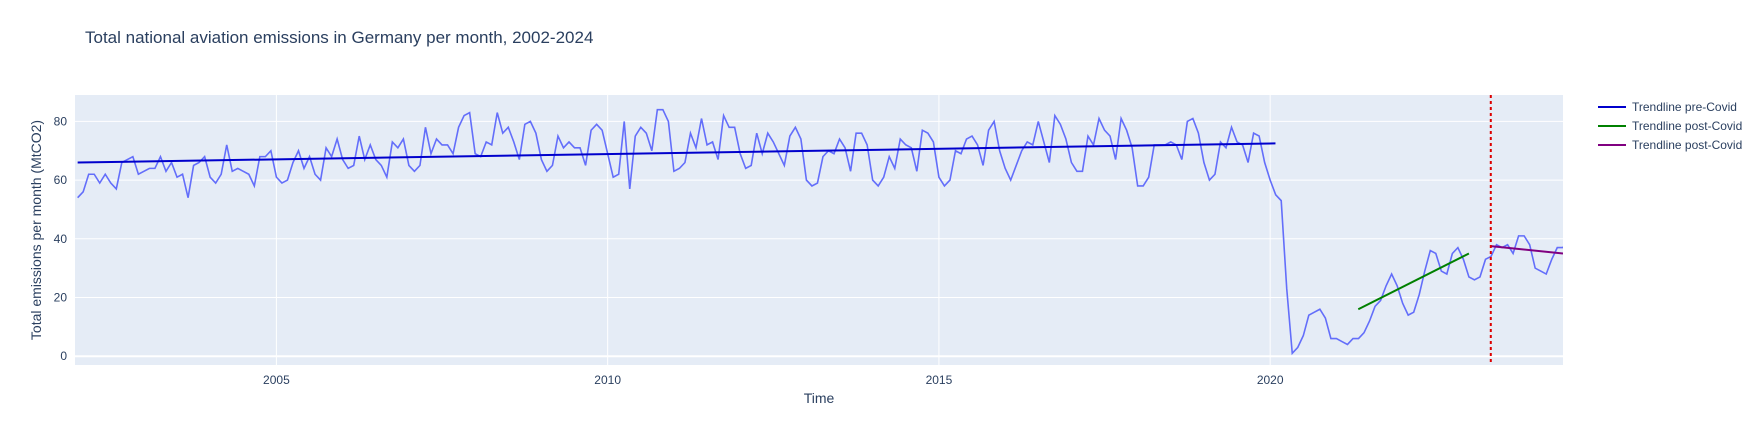  Describe the element at coordinates (61, 298) in the screenshot. I see `y-tick-label: 20` at that location.